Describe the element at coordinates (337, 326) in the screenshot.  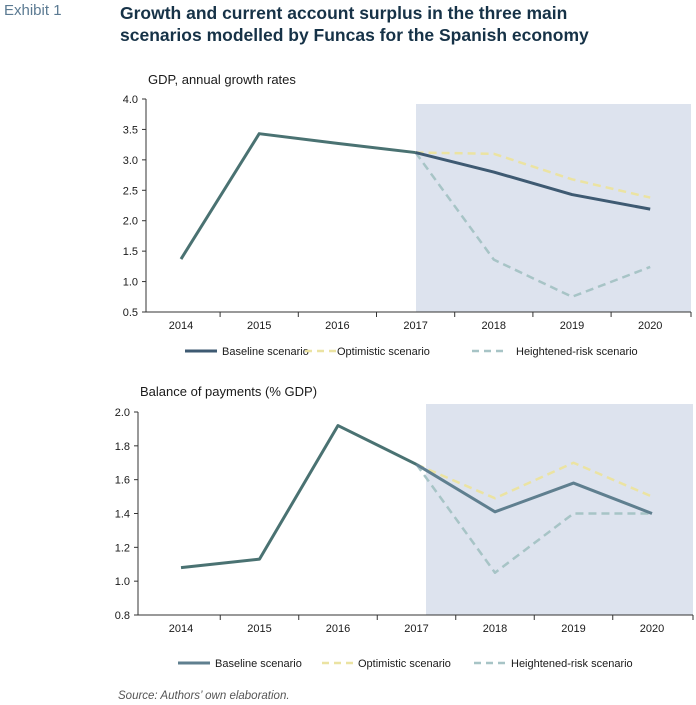
I see `gdp-x-tick-label: 2016` at that location.